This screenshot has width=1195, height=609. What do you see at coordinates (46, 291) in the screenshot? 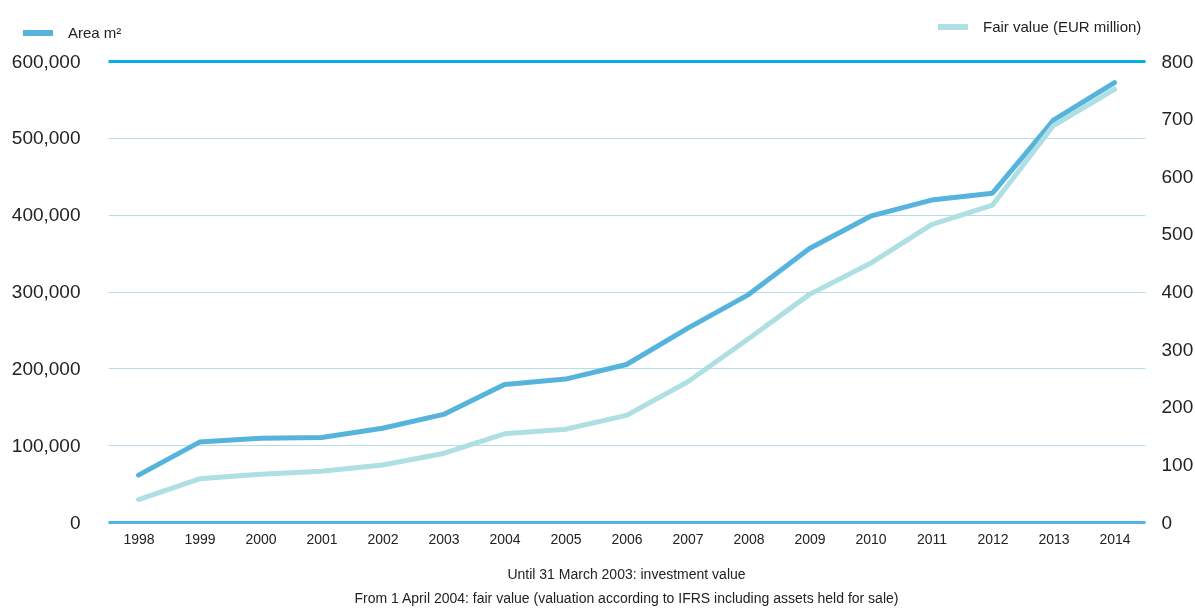
I see `y-tick-label: 300,000` at bounding box center [46, 291].